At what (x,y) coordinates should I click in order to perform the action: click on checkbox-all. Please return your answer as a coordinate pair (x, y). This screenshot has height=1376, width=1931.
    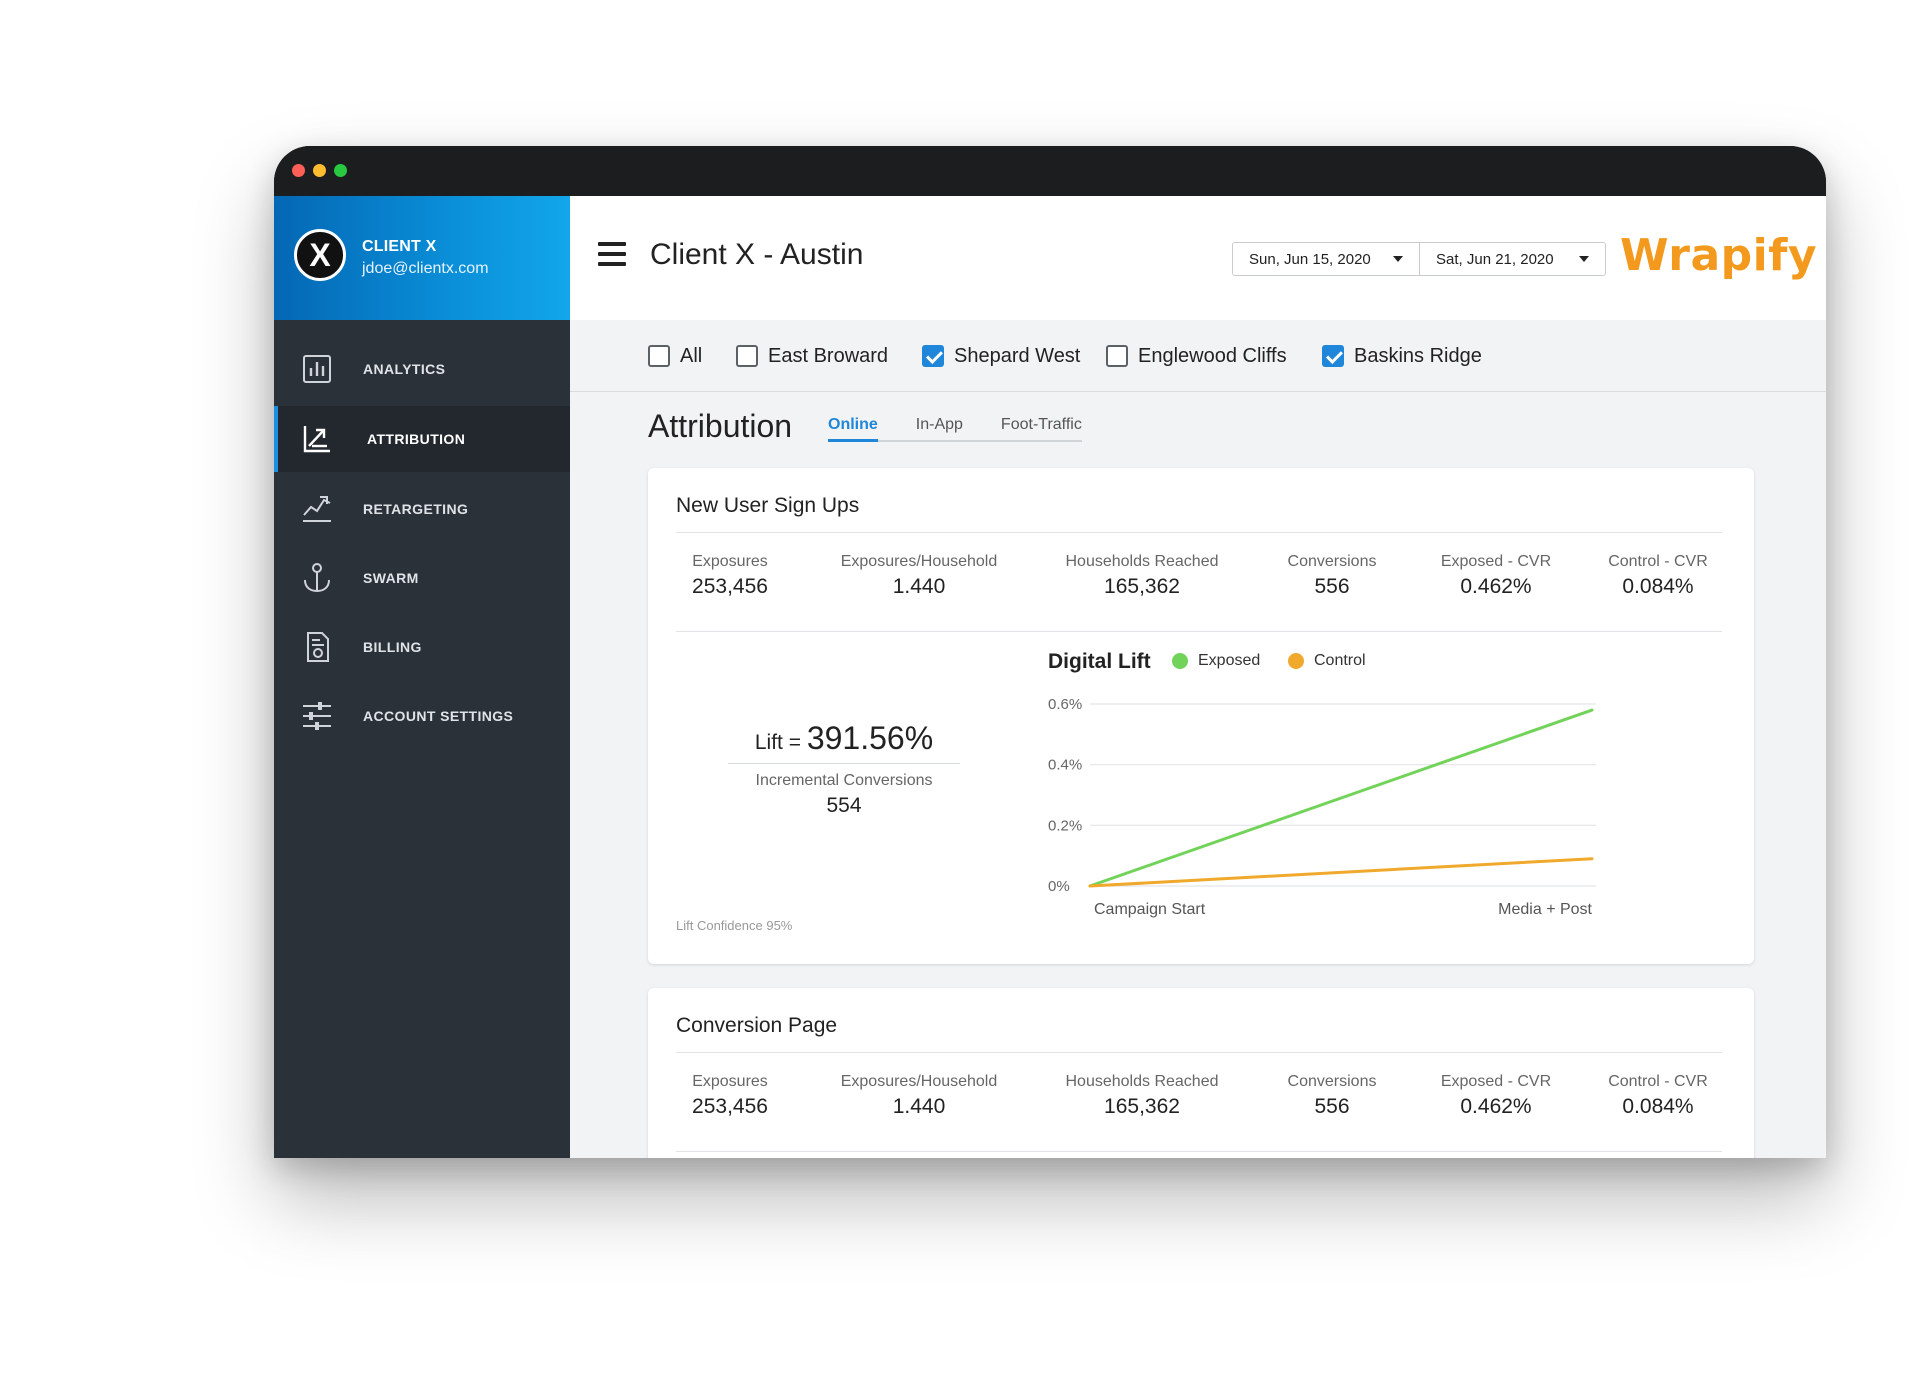
    Looking at the image, I should click on (659, 356).